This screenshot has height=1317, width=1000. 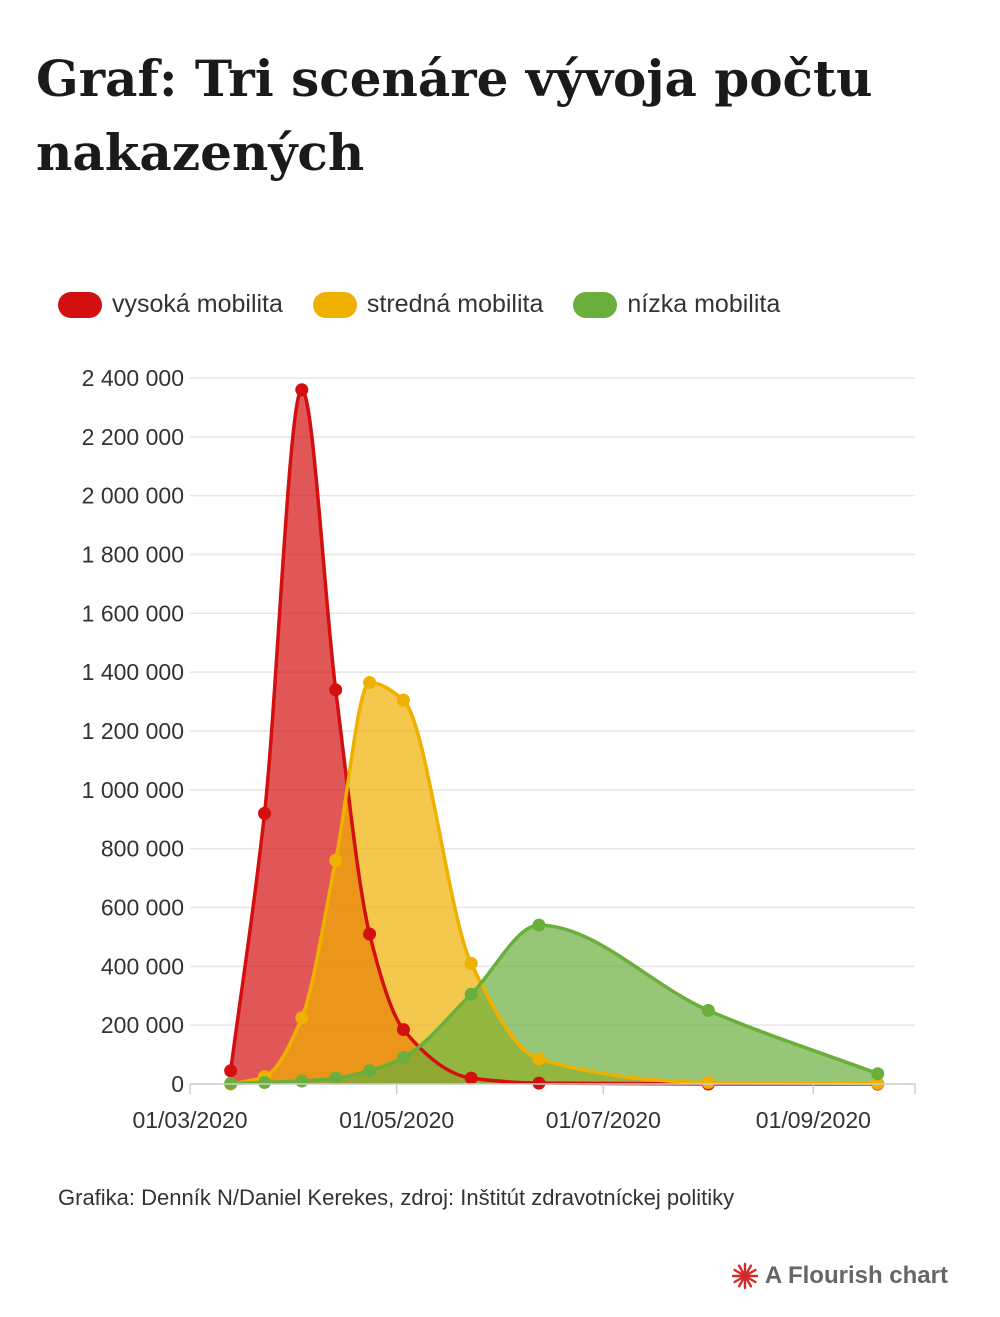 I want to click on y-tick-label: 1 000 000, so click(x=133, y=790).